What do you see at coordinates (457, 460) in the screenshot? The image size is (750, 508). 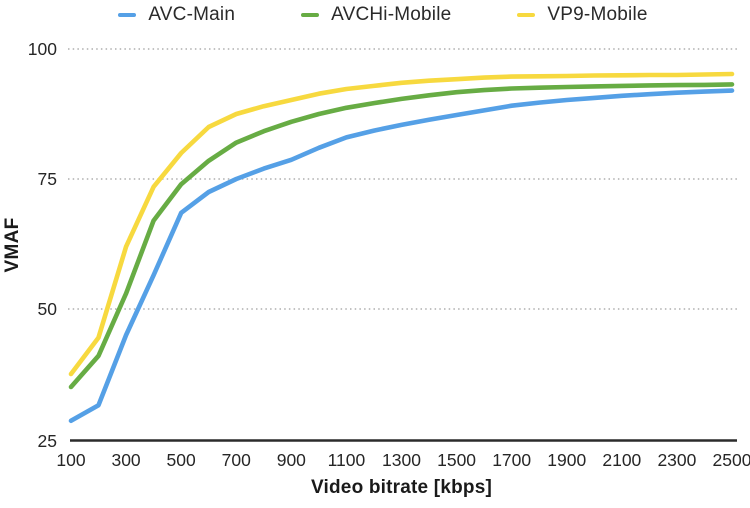 I see `x-tick-label-1500: 1500` at bounding box center [457, 460].